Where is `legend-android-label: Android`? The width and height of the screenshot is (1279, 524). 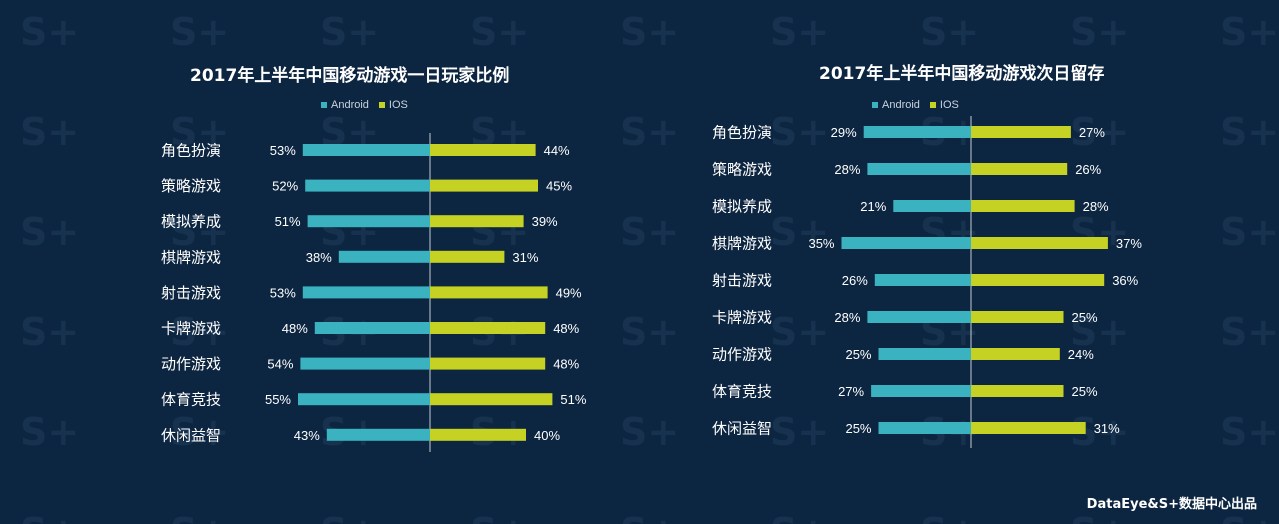
legend-android-label: Android is located at coordinates (350, 105).